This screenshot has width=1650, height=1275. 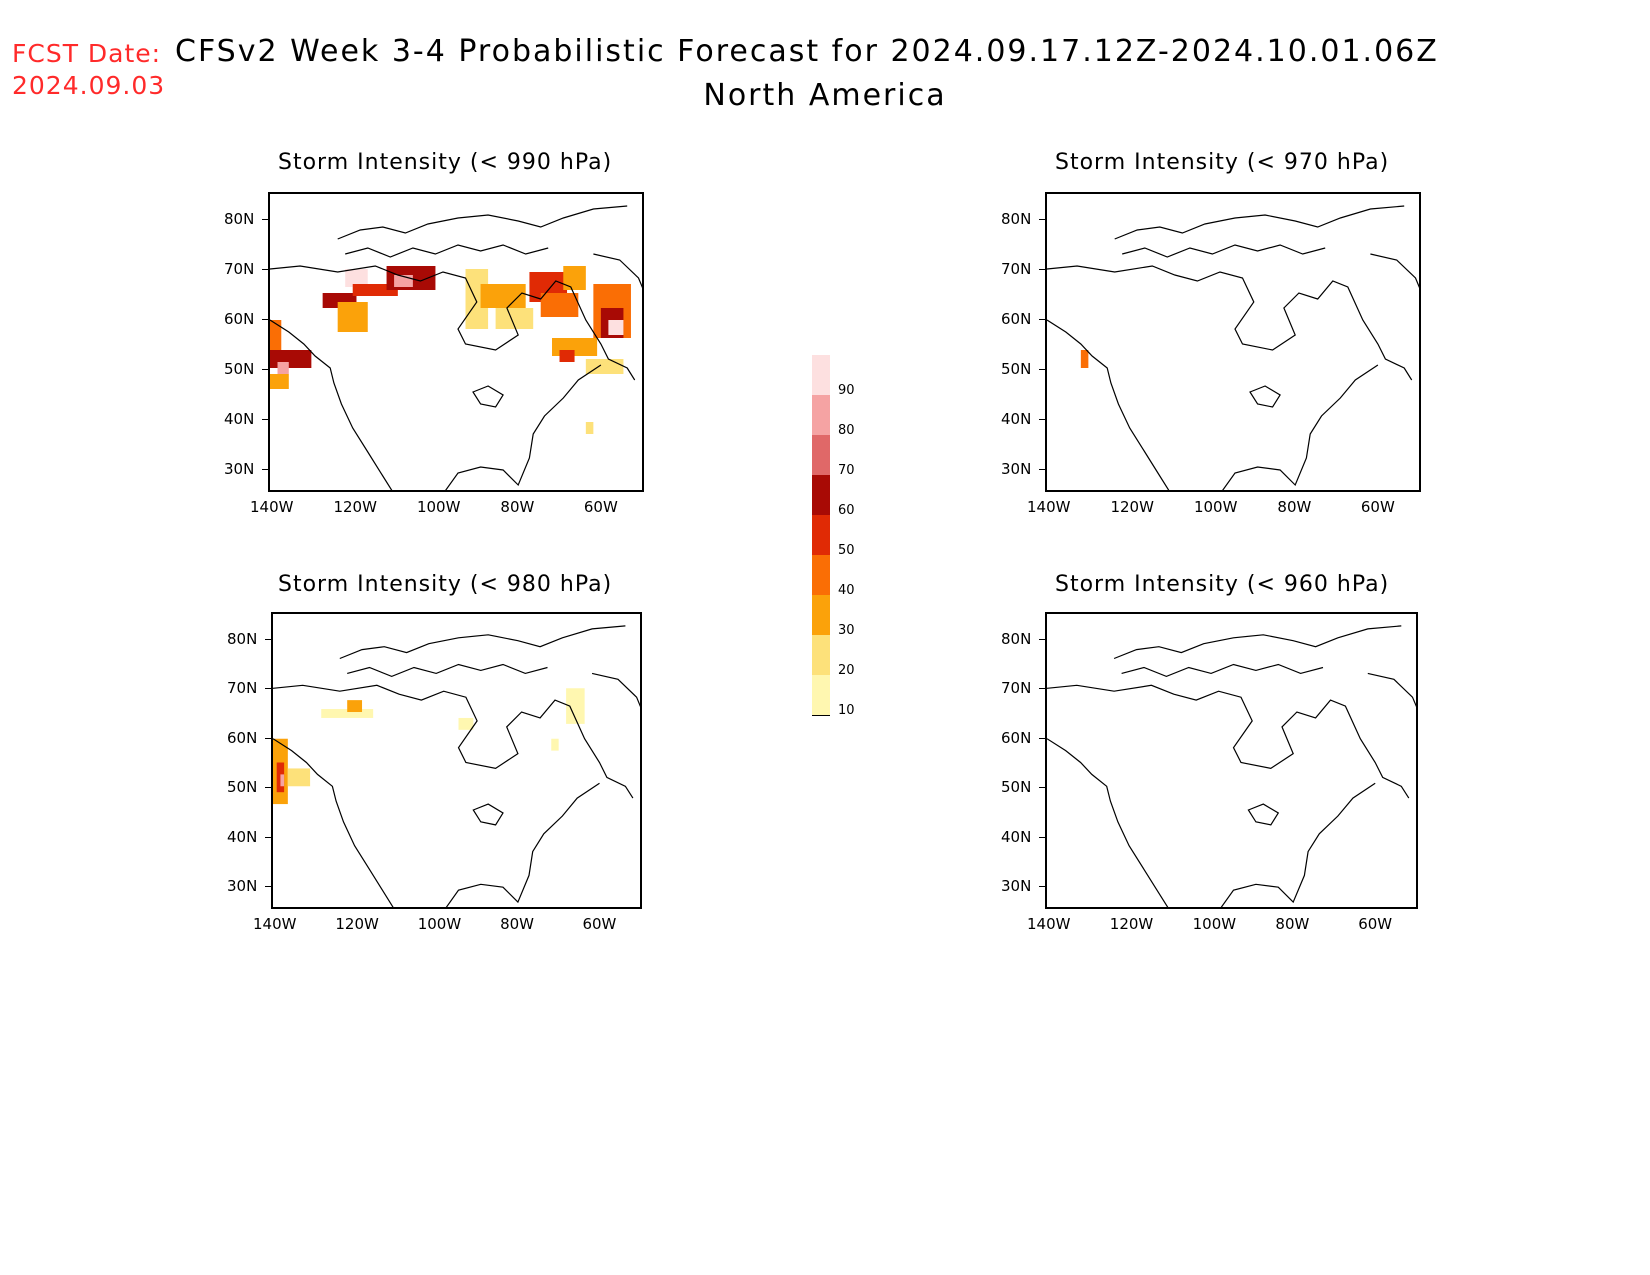 I want to click on panel-title: Storm Intensity (< 960 hPa), so click(x=1222, y=584).